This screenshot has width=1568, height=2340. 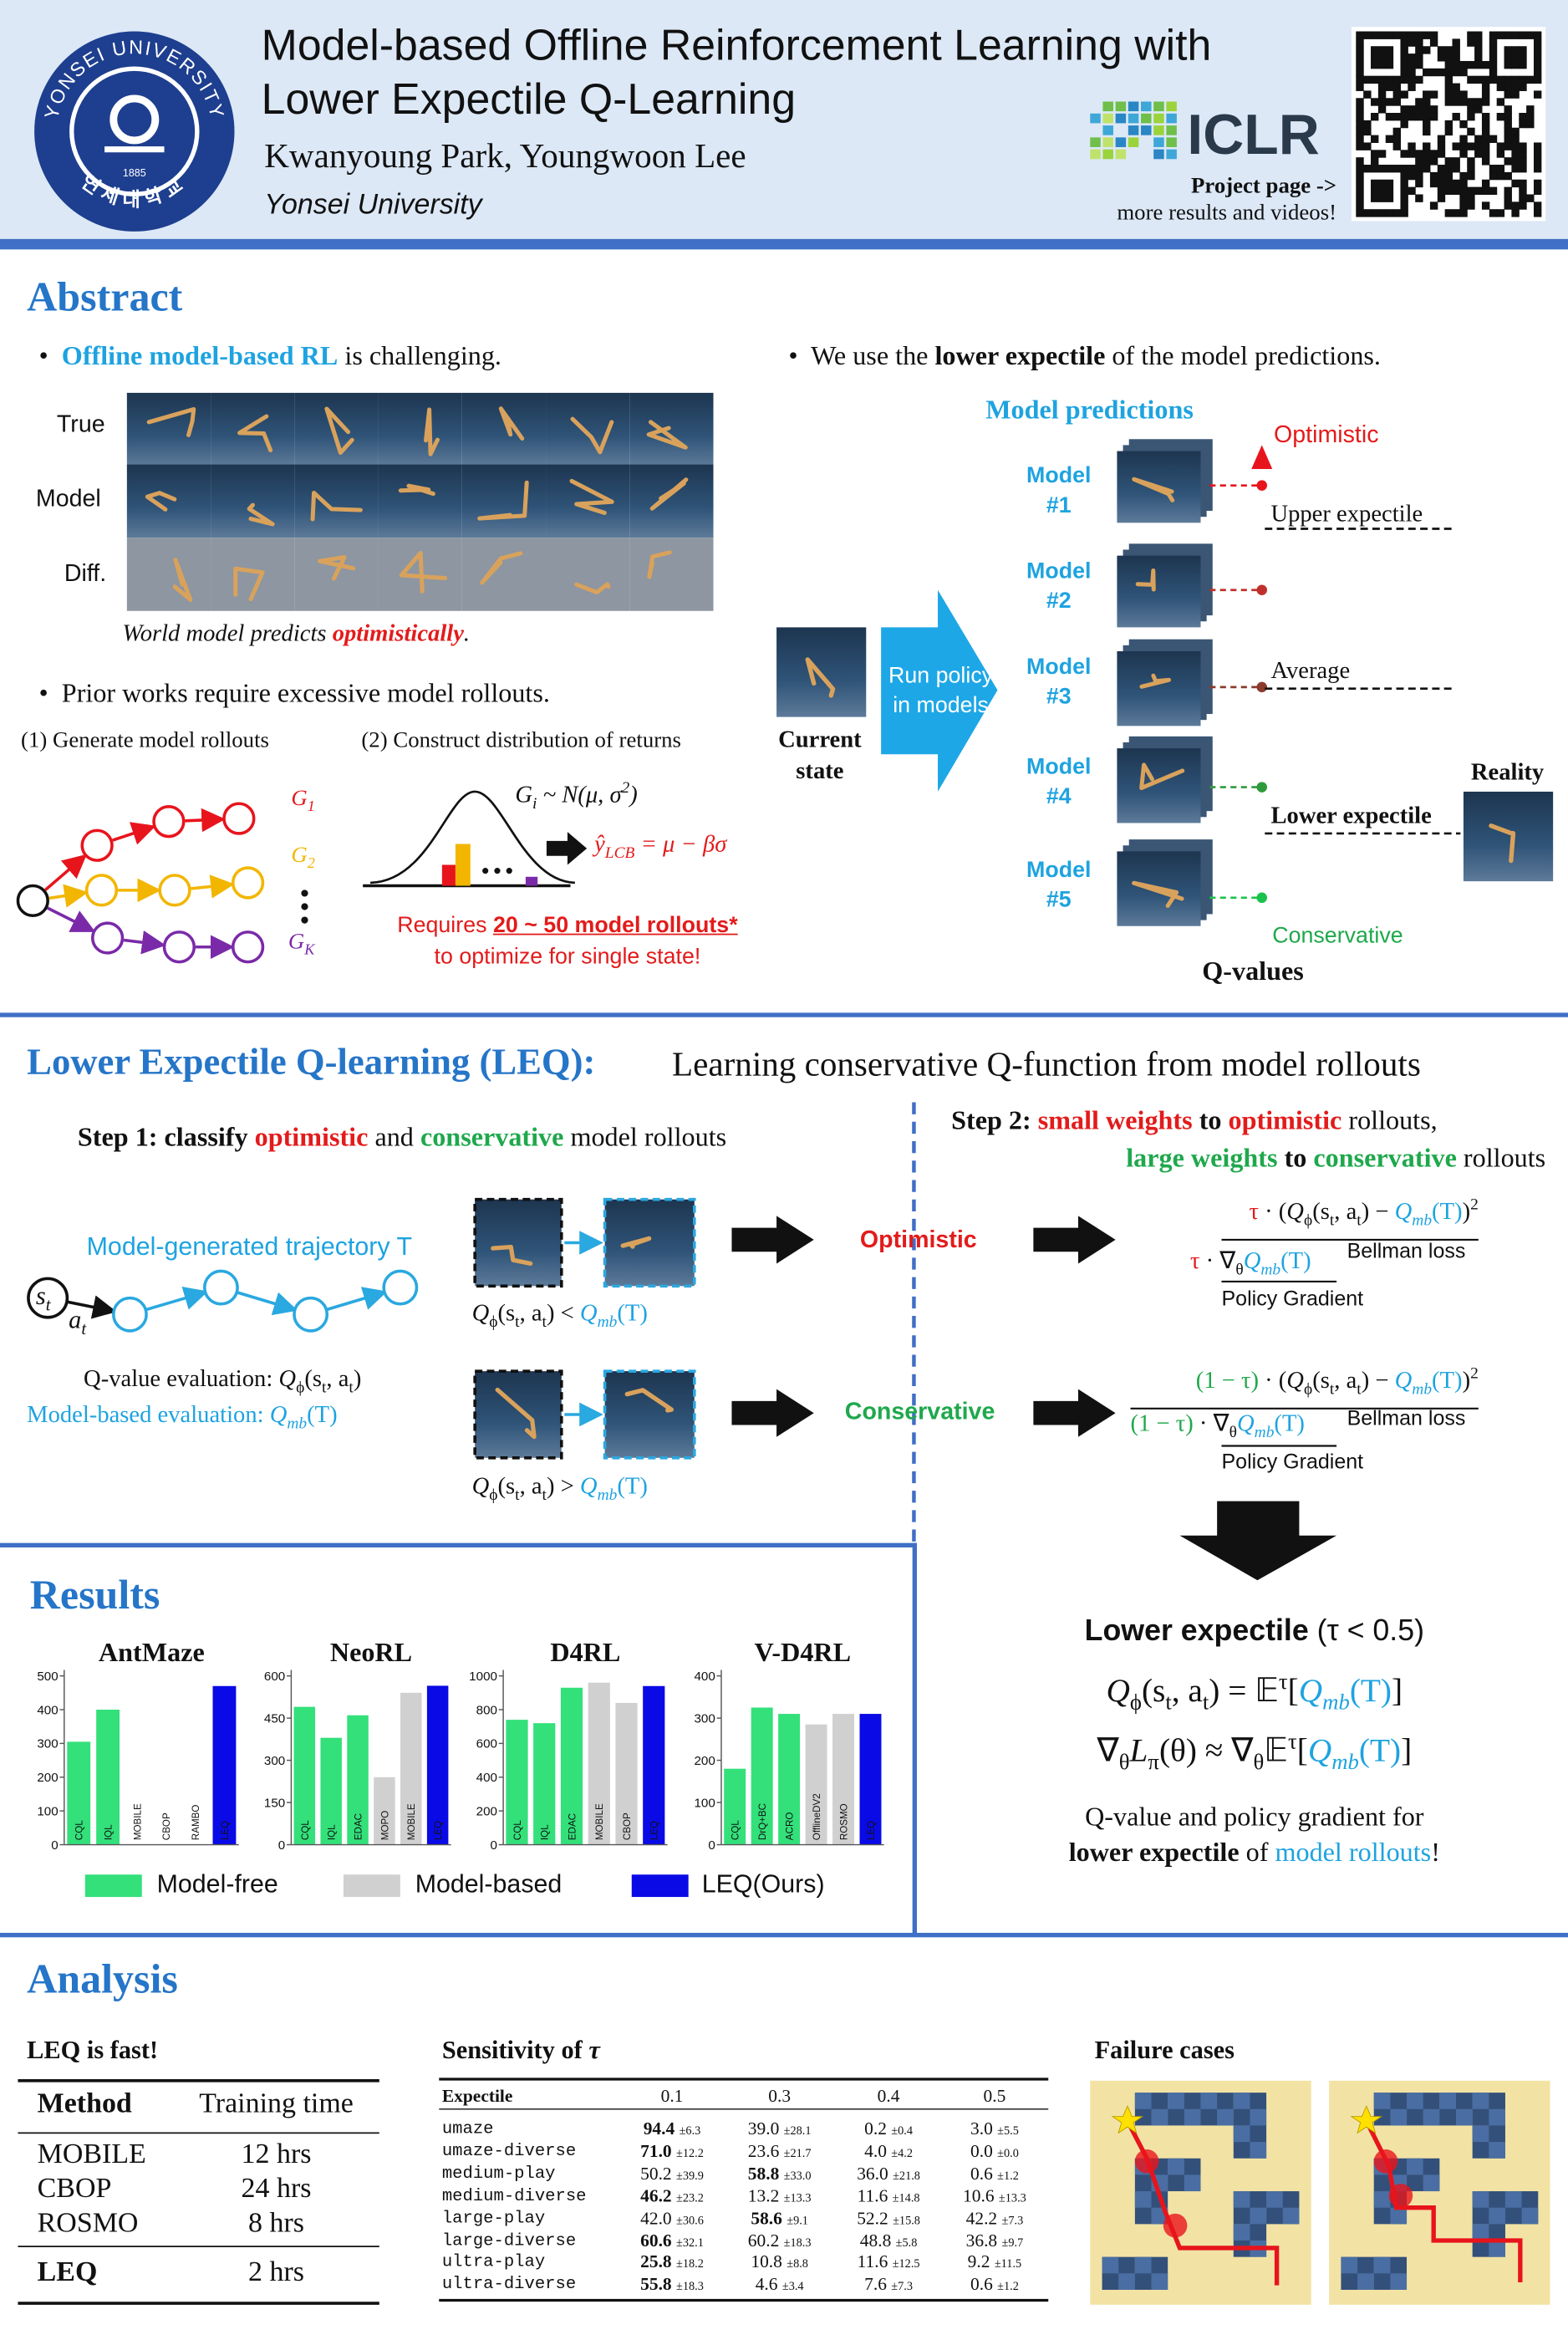 What do you see at coordinates (1196, 1631) in the screenshot?
I see `text-run: Lower expectile` at bounding box center [1196, 1631].